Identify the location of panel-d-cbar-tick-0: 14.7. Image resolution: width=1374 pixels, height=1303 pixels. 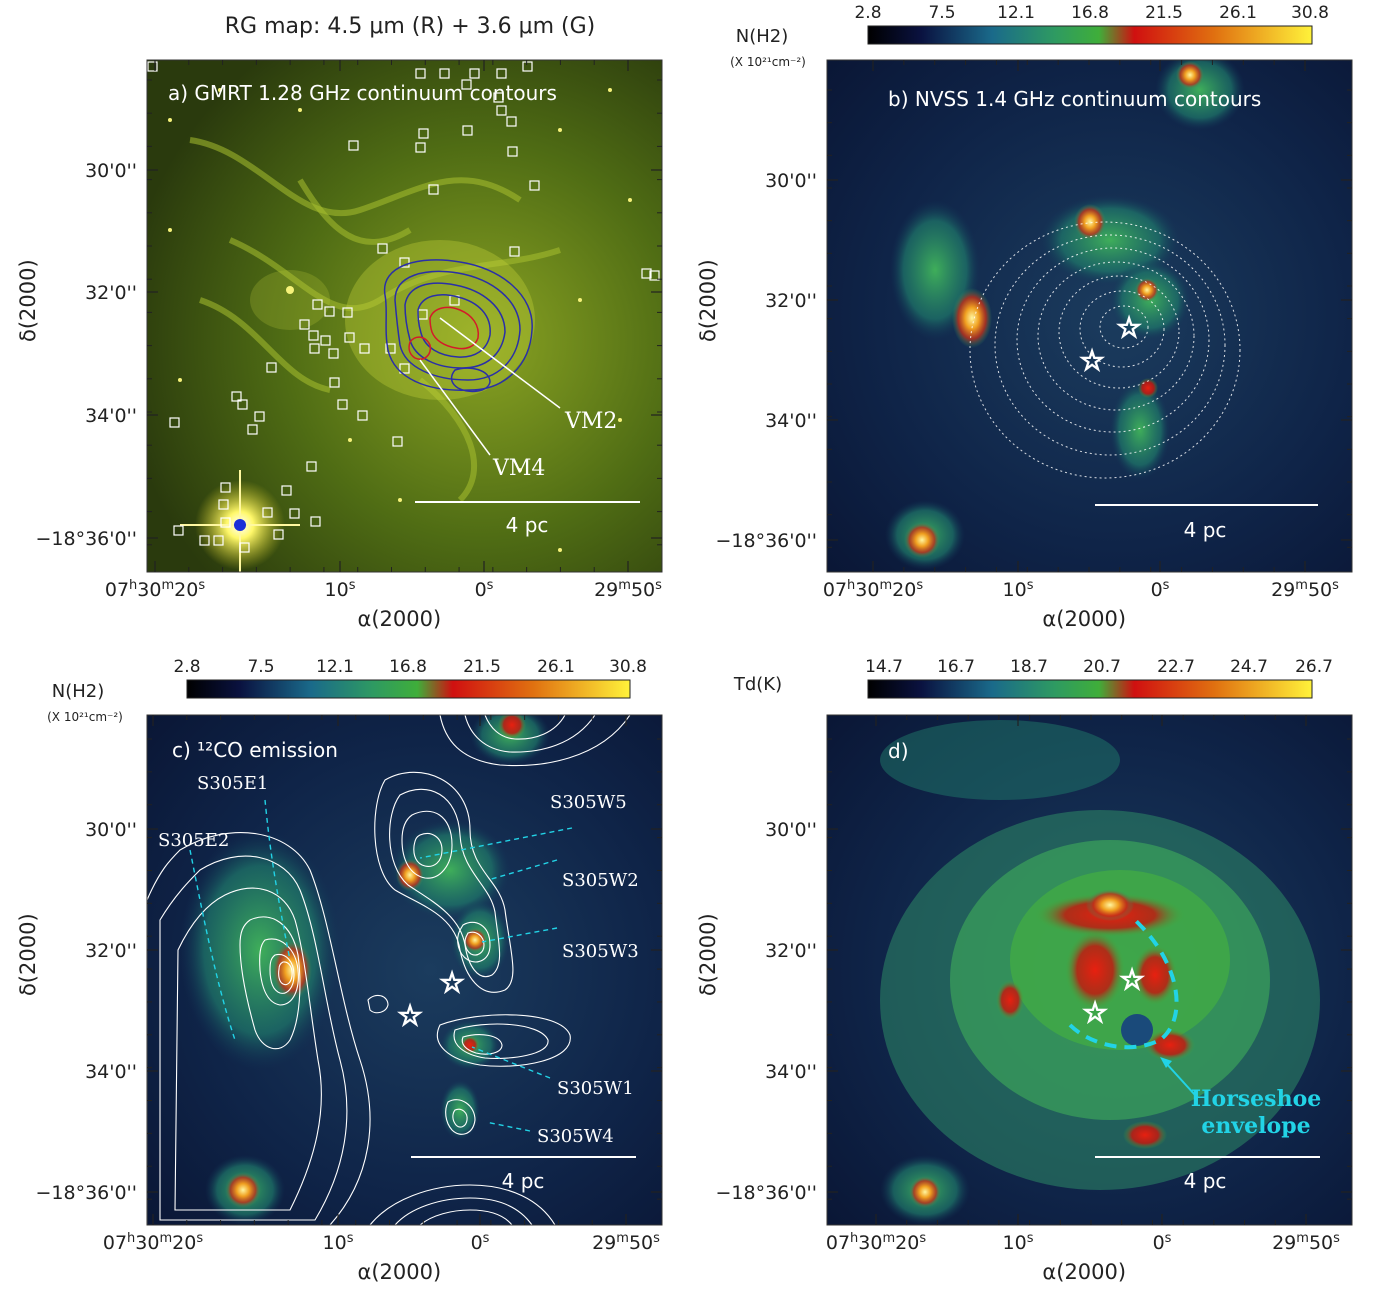
(884, 667).